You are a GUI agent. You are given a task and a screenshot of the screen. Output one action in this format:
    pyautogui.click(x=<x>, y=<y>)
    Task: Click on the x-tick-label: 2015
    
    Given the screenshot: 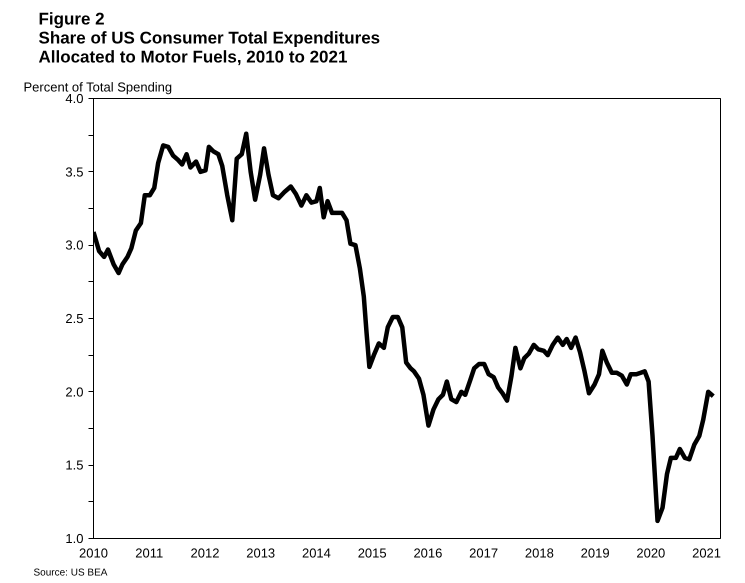 What is the action you would take?
    pyautogui.click(x=372, y=553)
    